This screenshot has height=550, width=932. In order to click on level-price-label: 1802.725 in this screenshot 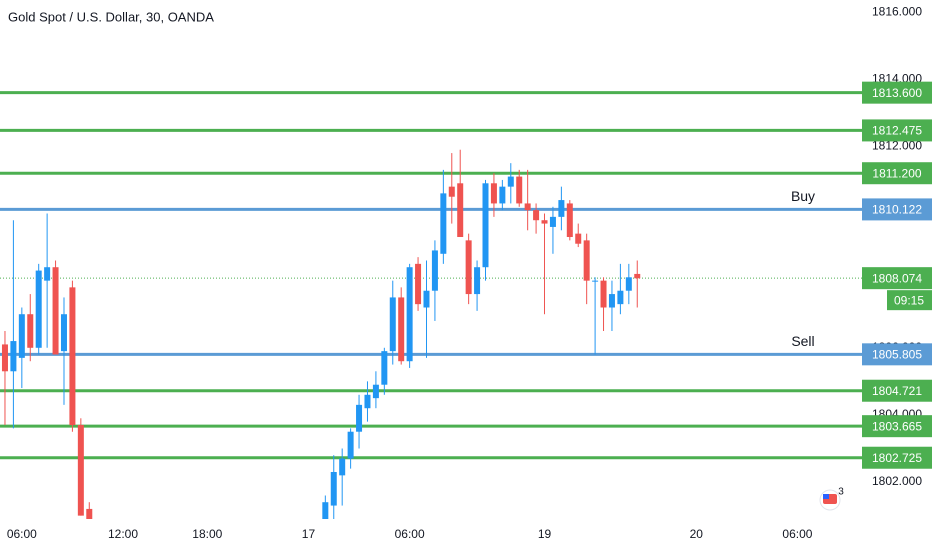, I will do `click(897, 458)`.